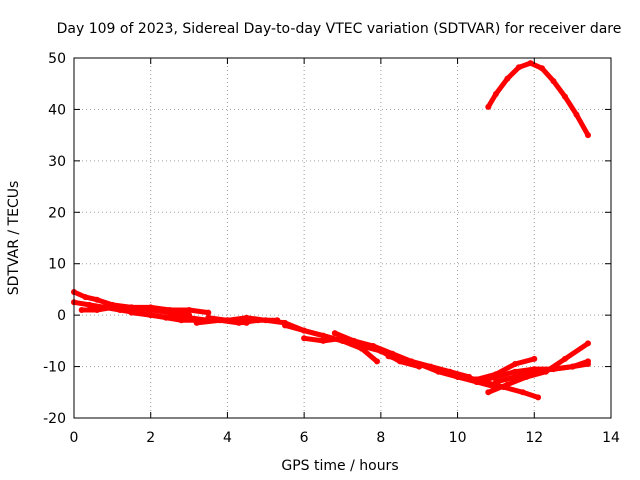  Describe the element at coordinates (54, 368) in the screenshot. I see `y-tick-label: -10` at that location.